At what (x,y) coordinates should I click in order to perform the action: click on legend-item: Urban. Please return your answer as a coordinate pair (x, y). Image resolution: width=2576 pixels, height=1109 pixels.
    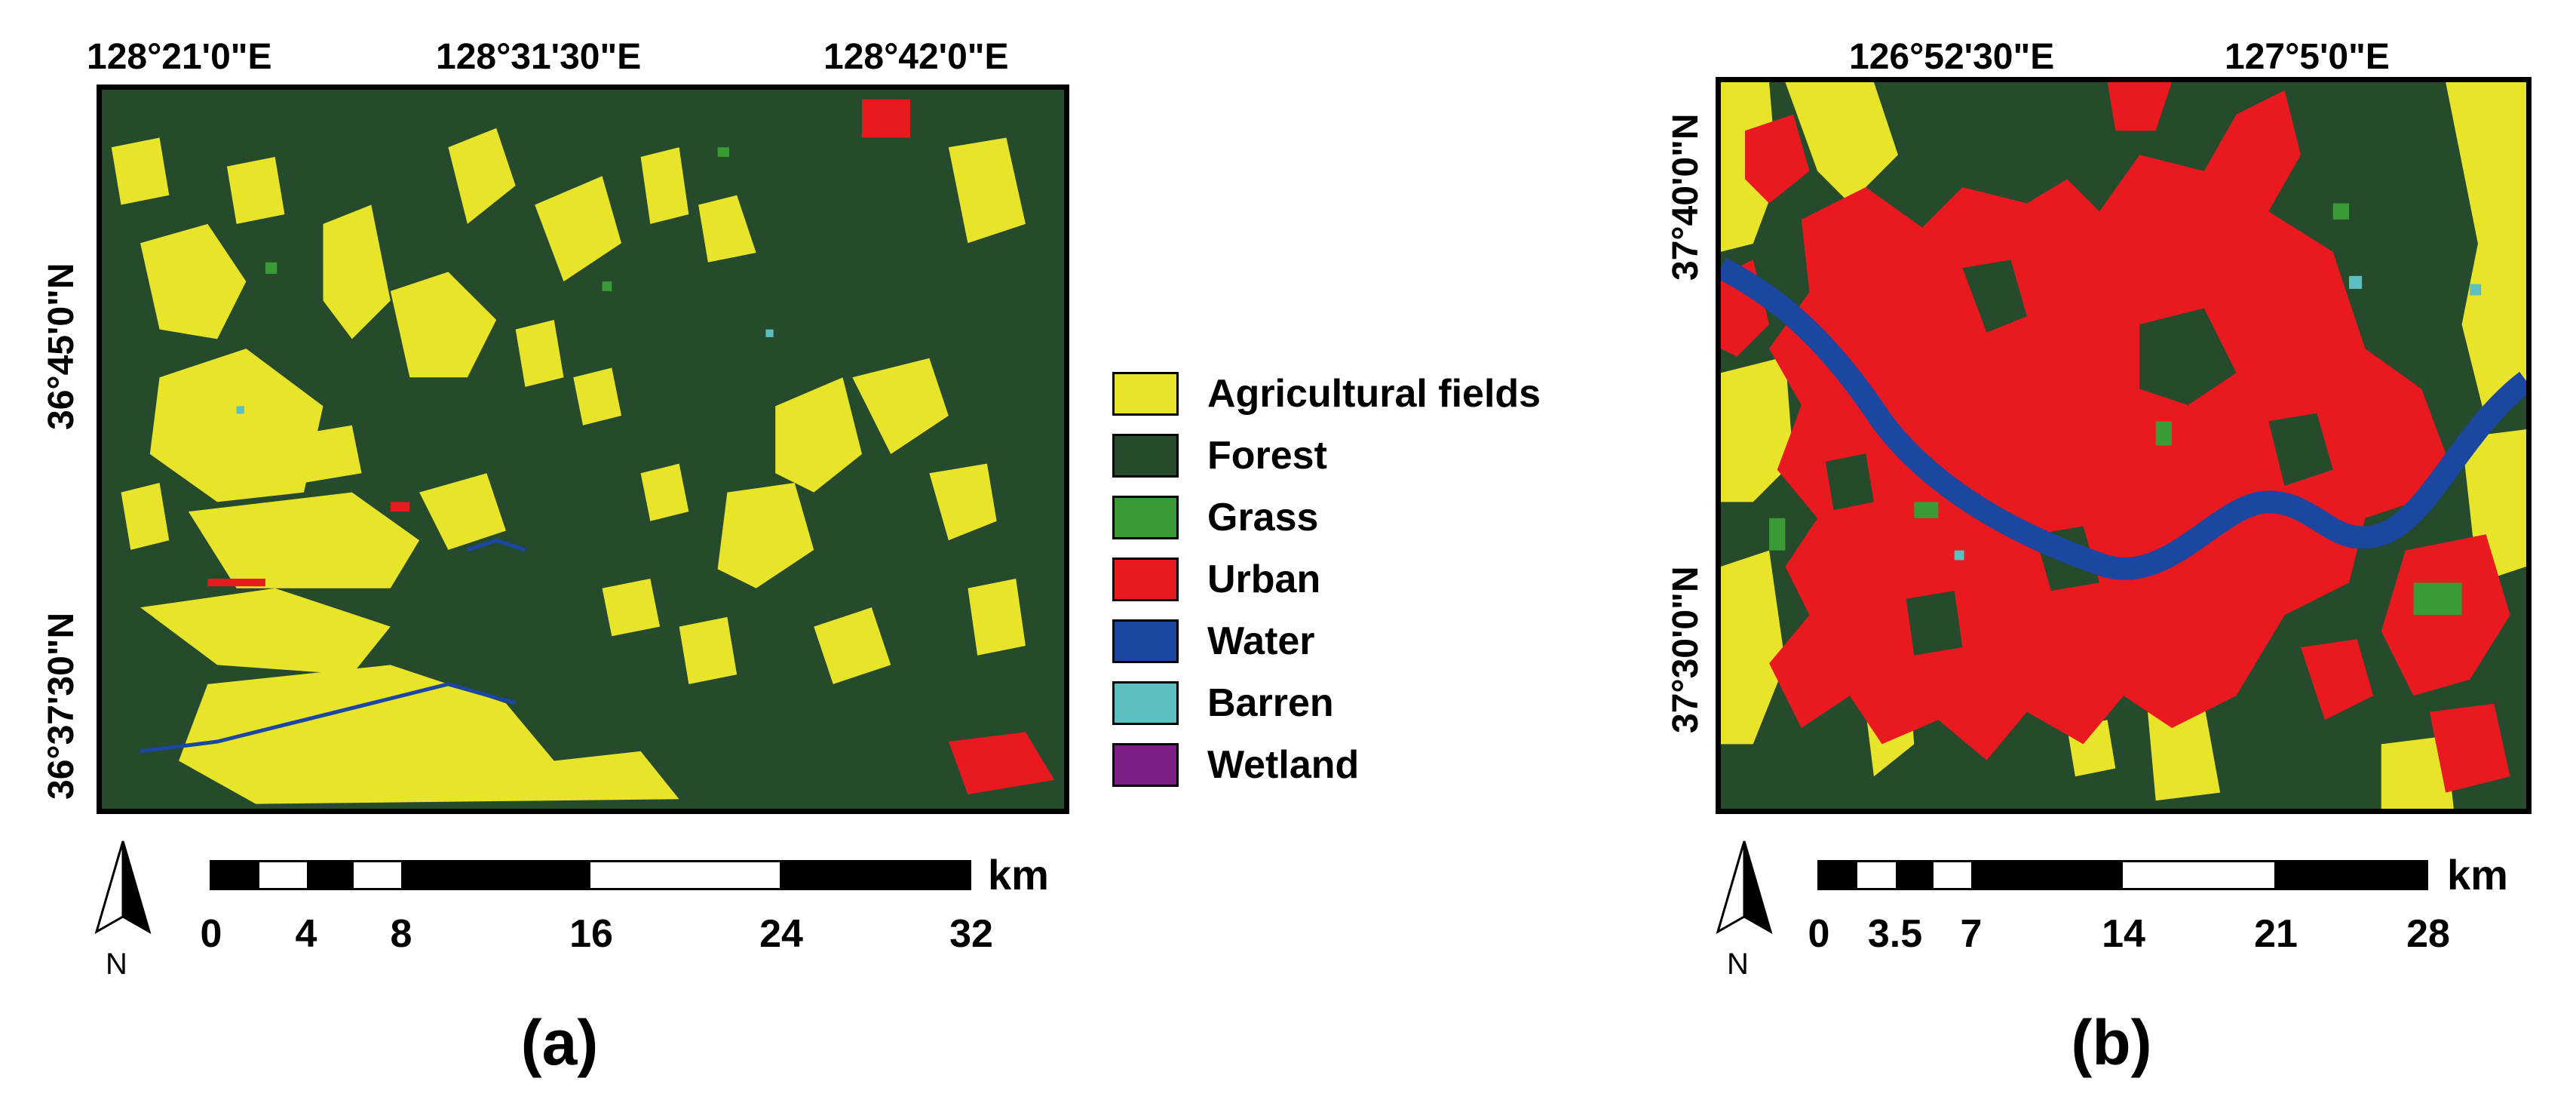
    Looking at the image, I should click on (1216, 579).